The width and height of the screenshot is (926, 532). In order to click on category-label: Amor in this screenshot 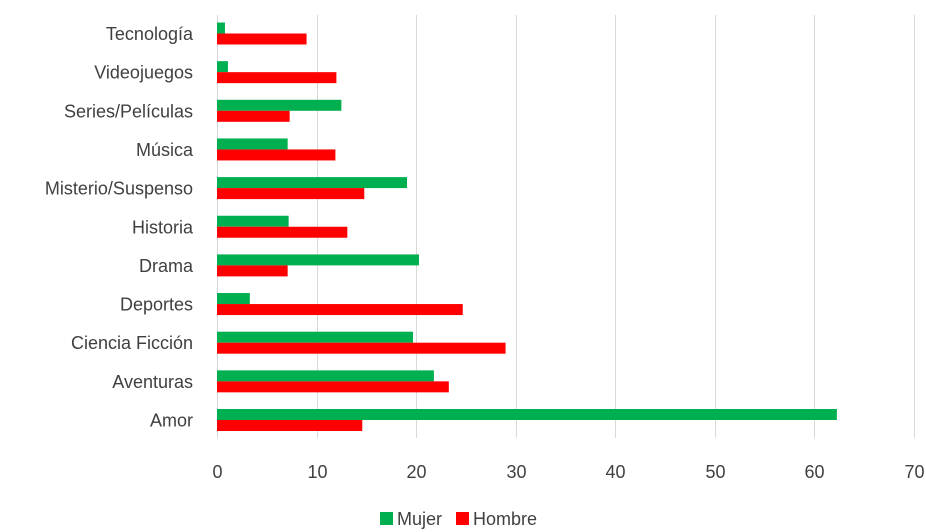, I will do `click(171, 421)`.